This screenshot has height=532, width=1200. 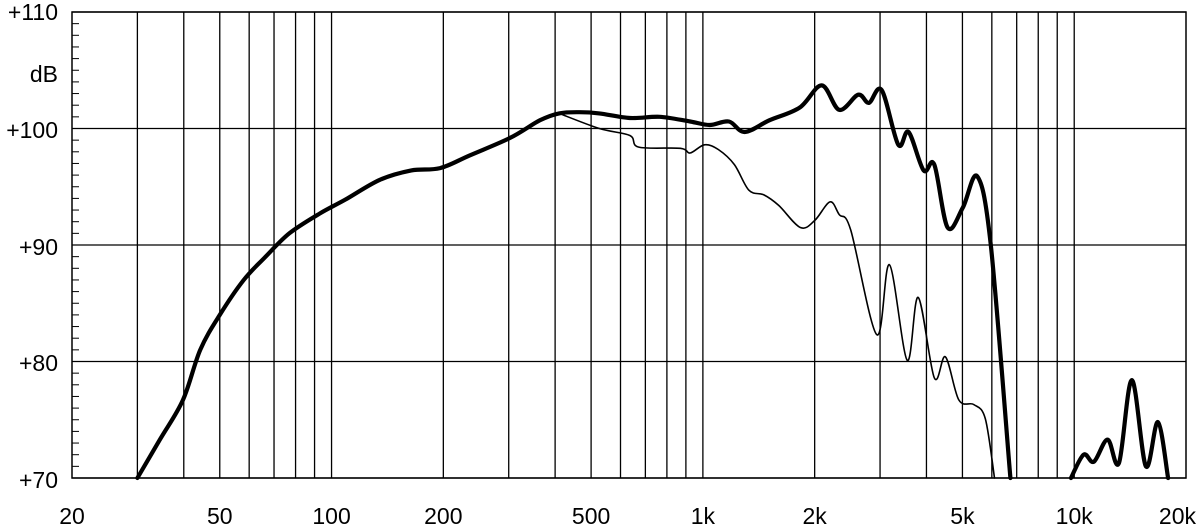 What do you see at coordinates (1075, 516) in the screenshot?
I see `x-tick-label: 10k` at bounding box center [1075, 516].